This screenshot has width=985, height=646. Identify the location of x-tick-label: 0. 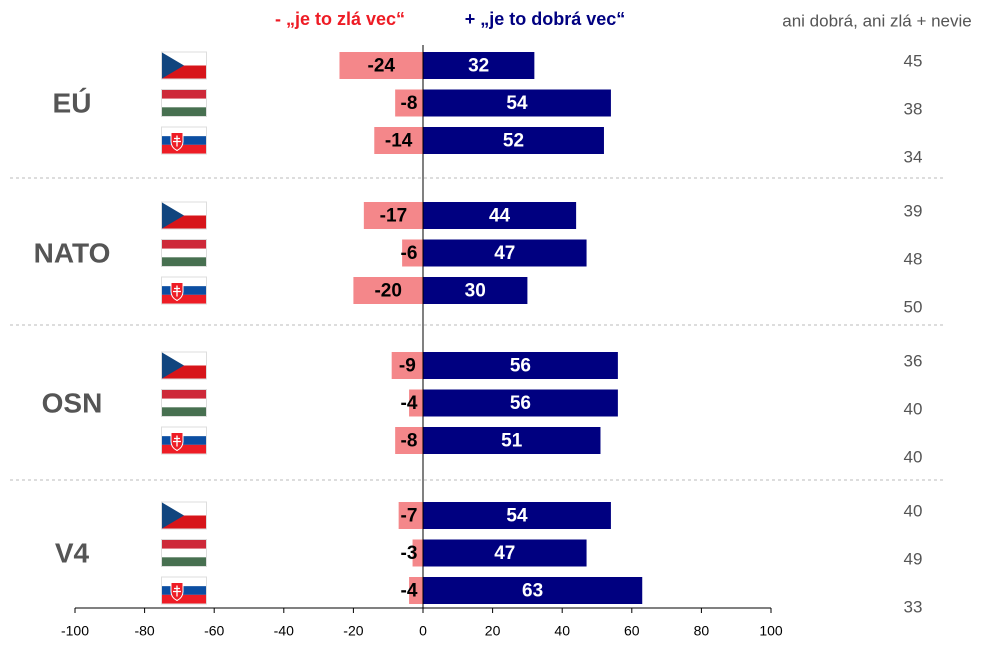
(423, 631).